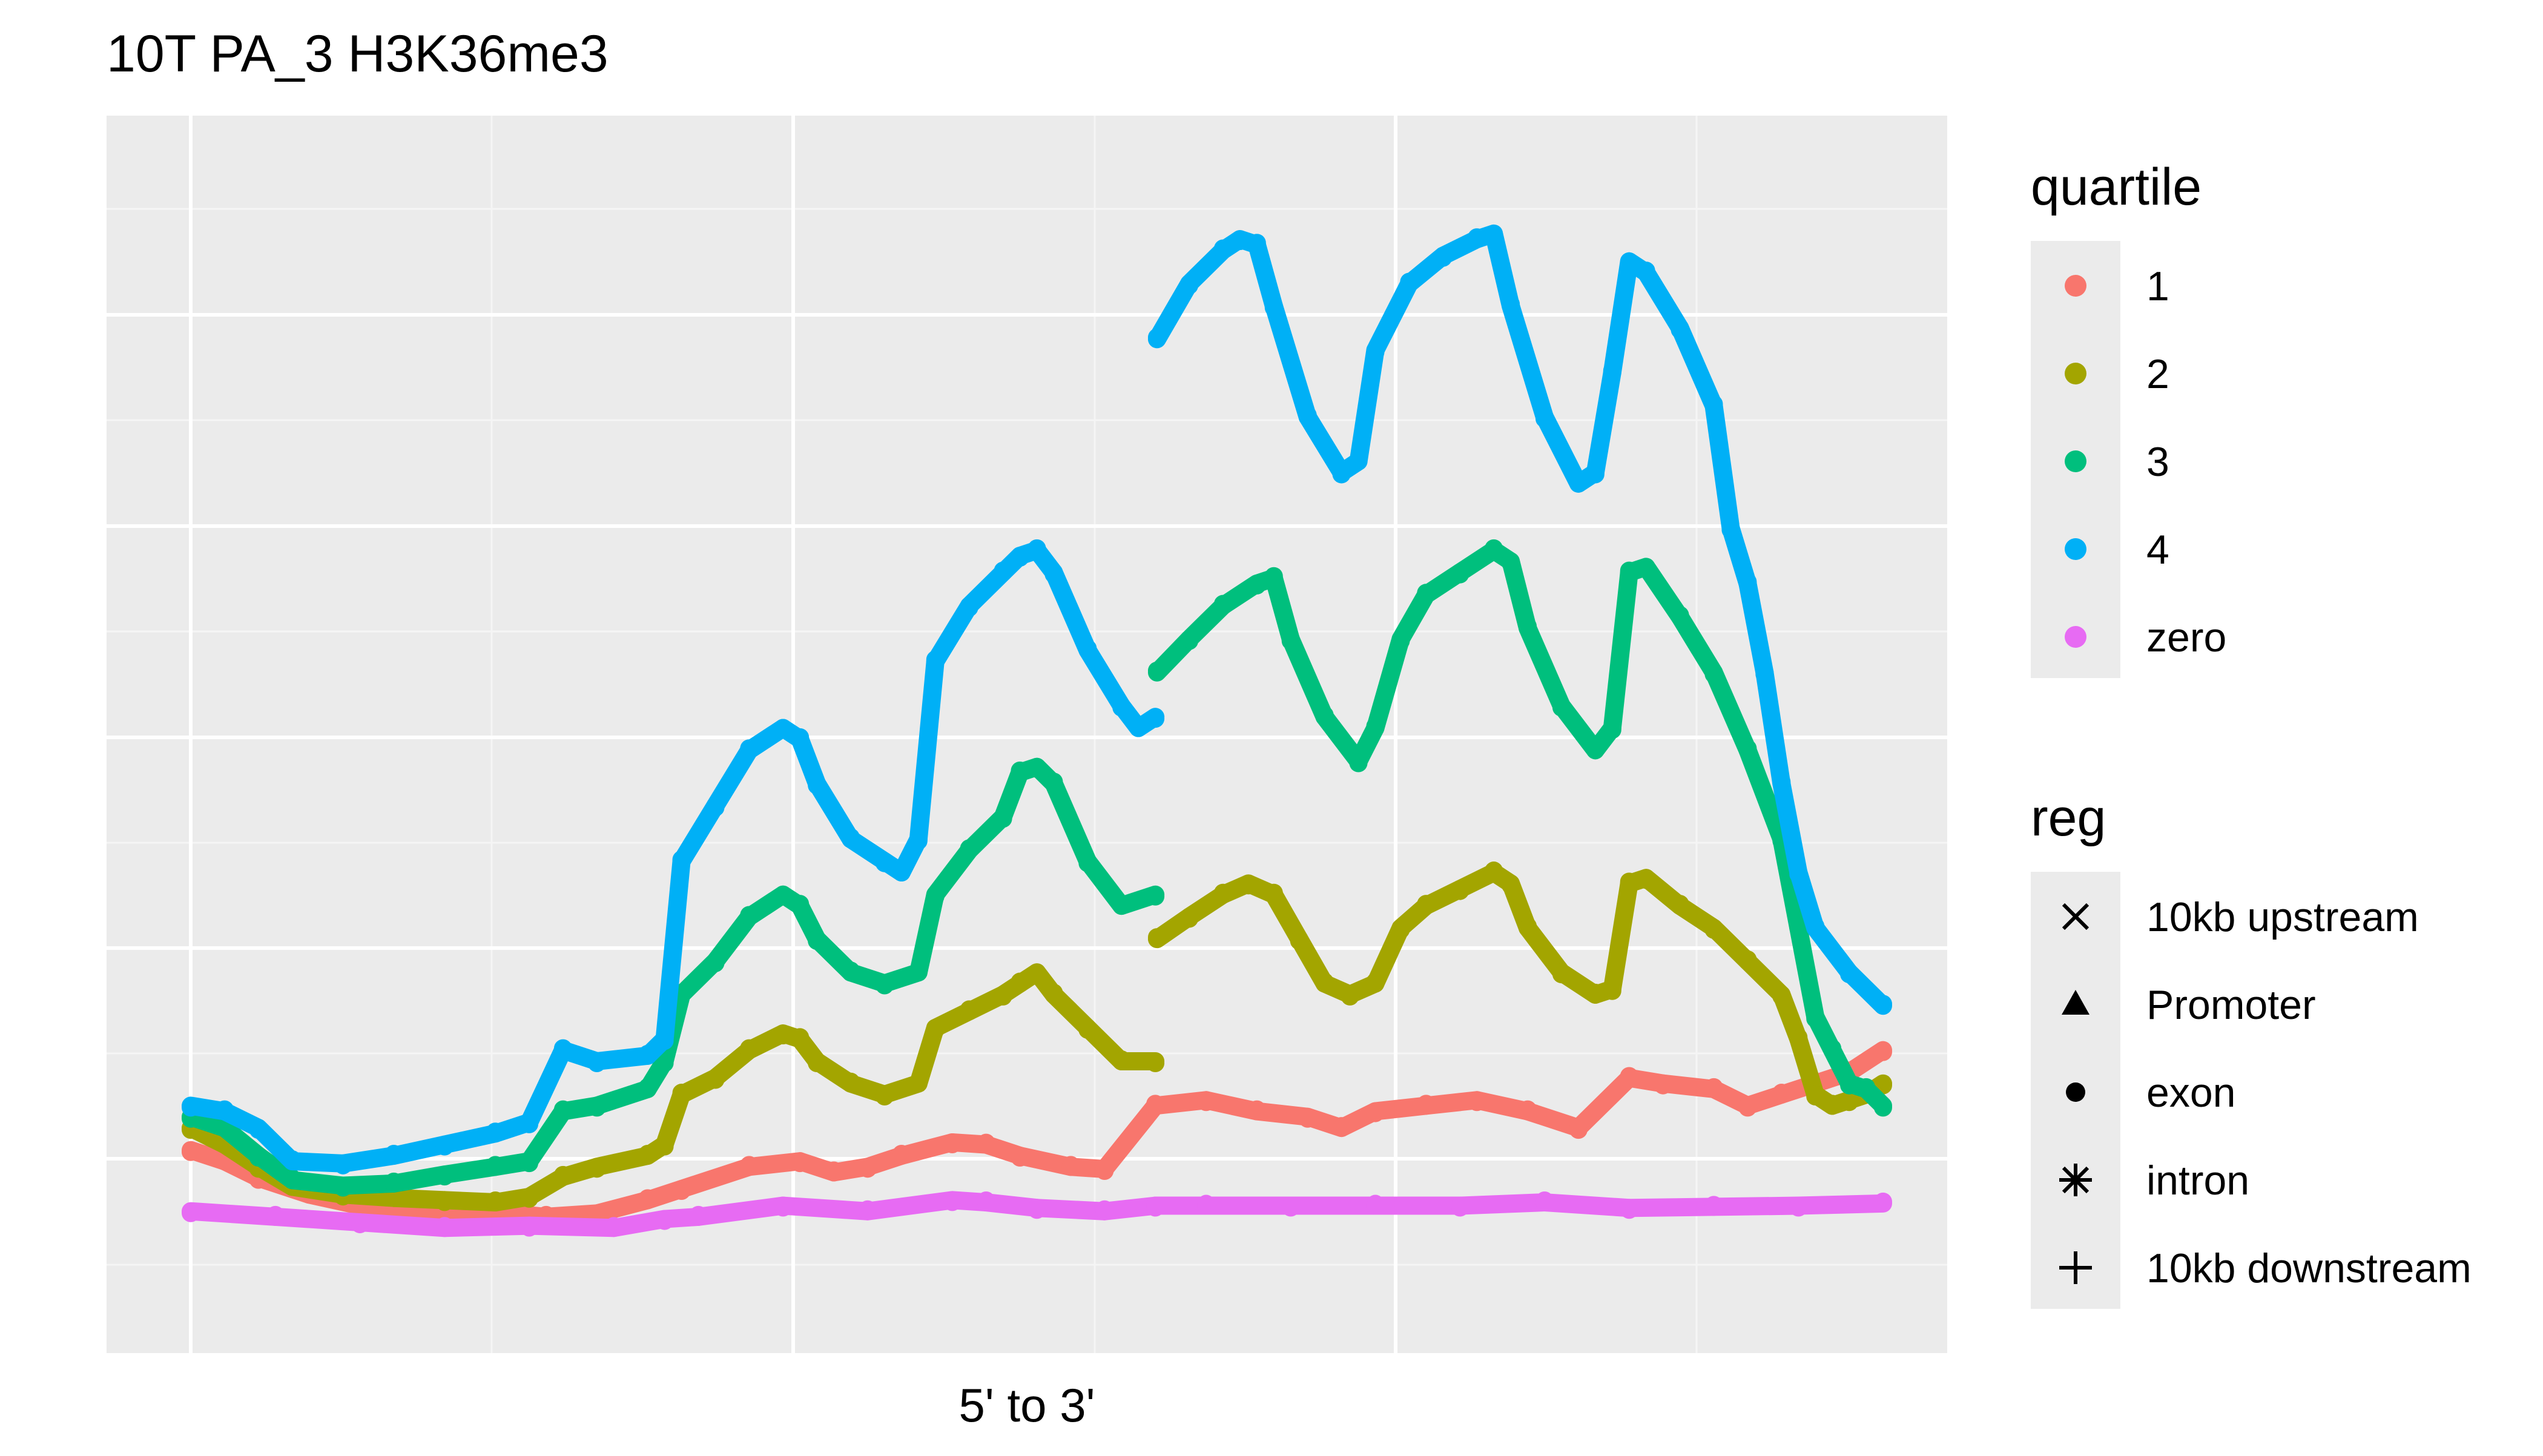 The image size is (2543, 1456). What do you see at coordinates (2231, 1005) in the screenshot?
I see `legend-label: Promoter` at bounding box center [2231, 1005].